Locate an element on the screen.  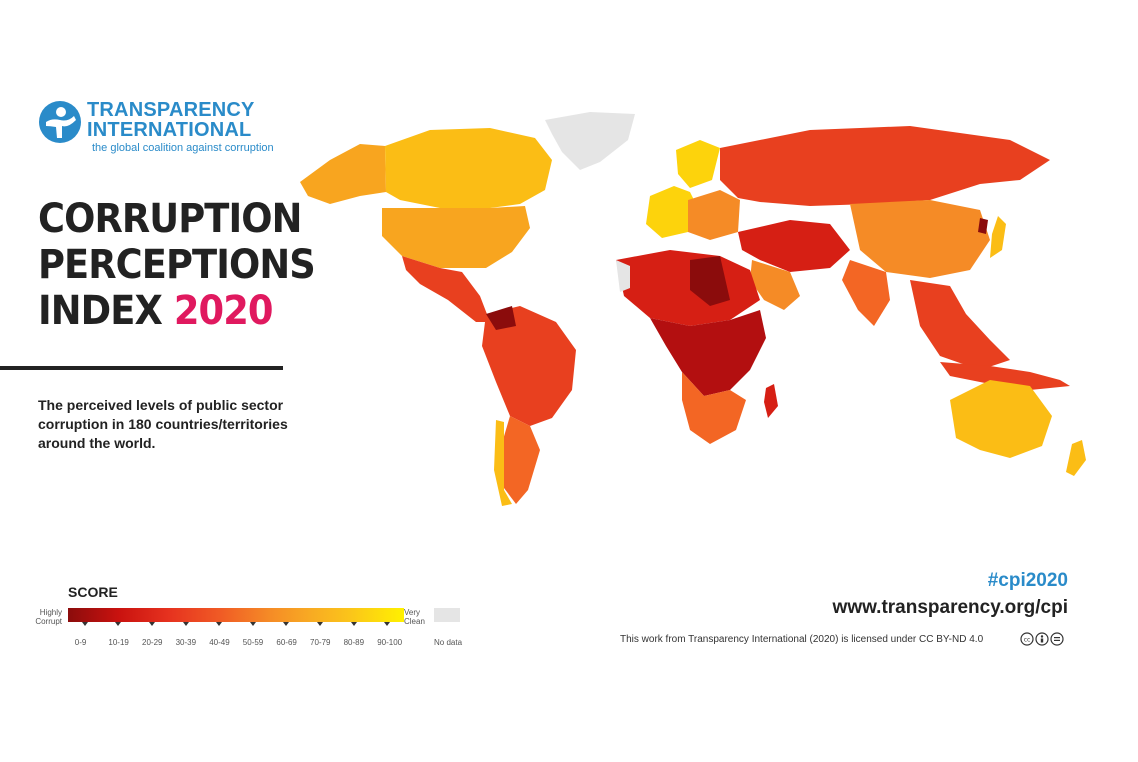
cpi-url: www.transparency.org/cpi is located at coordinates (950, 607).